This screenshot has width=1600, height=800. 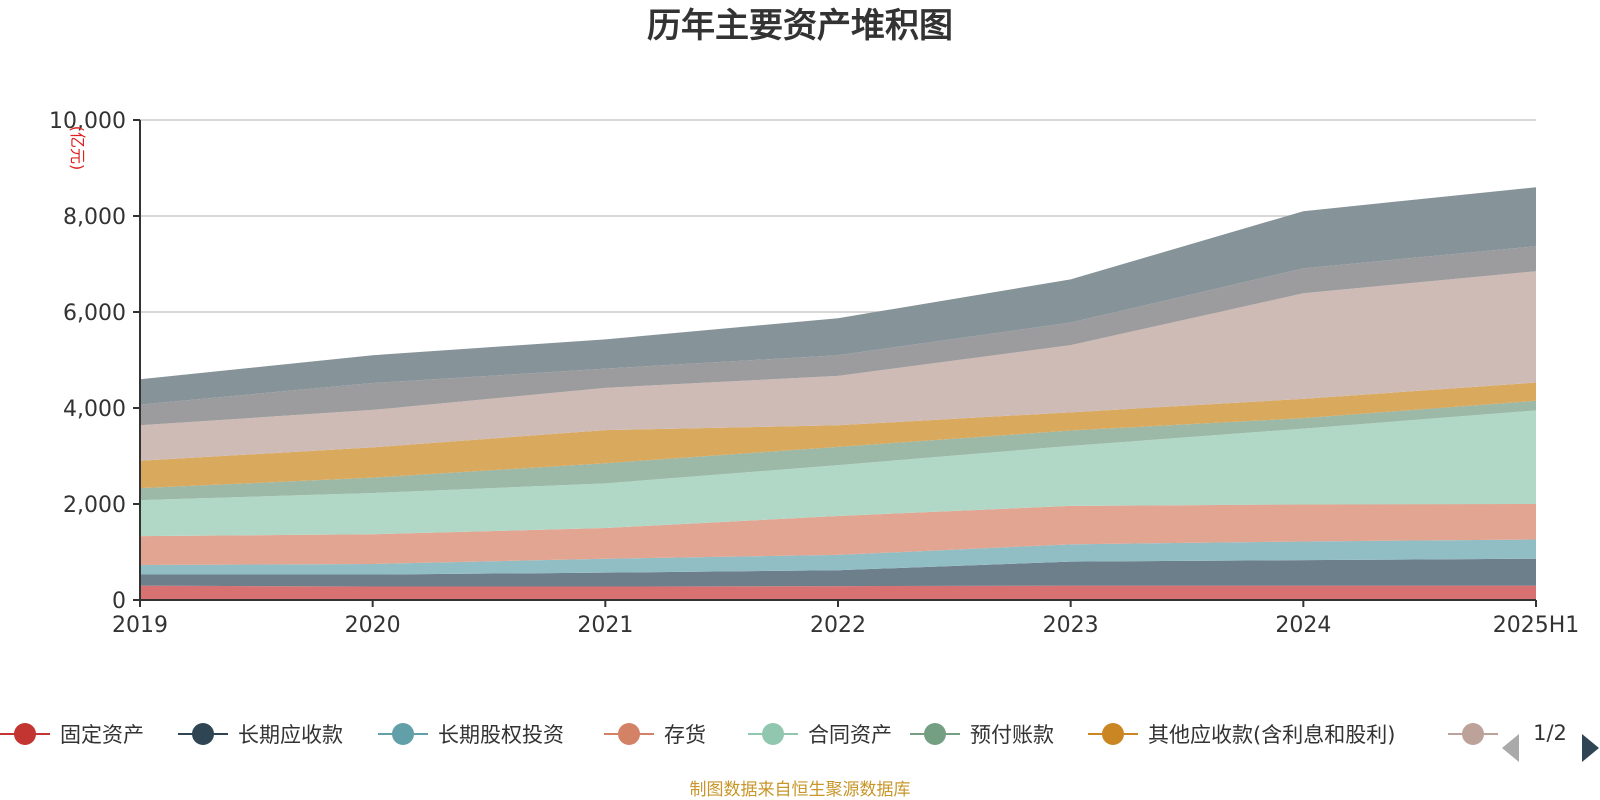 I want to click on x-tick-label-1: 2020, so click(x=373, y=625).